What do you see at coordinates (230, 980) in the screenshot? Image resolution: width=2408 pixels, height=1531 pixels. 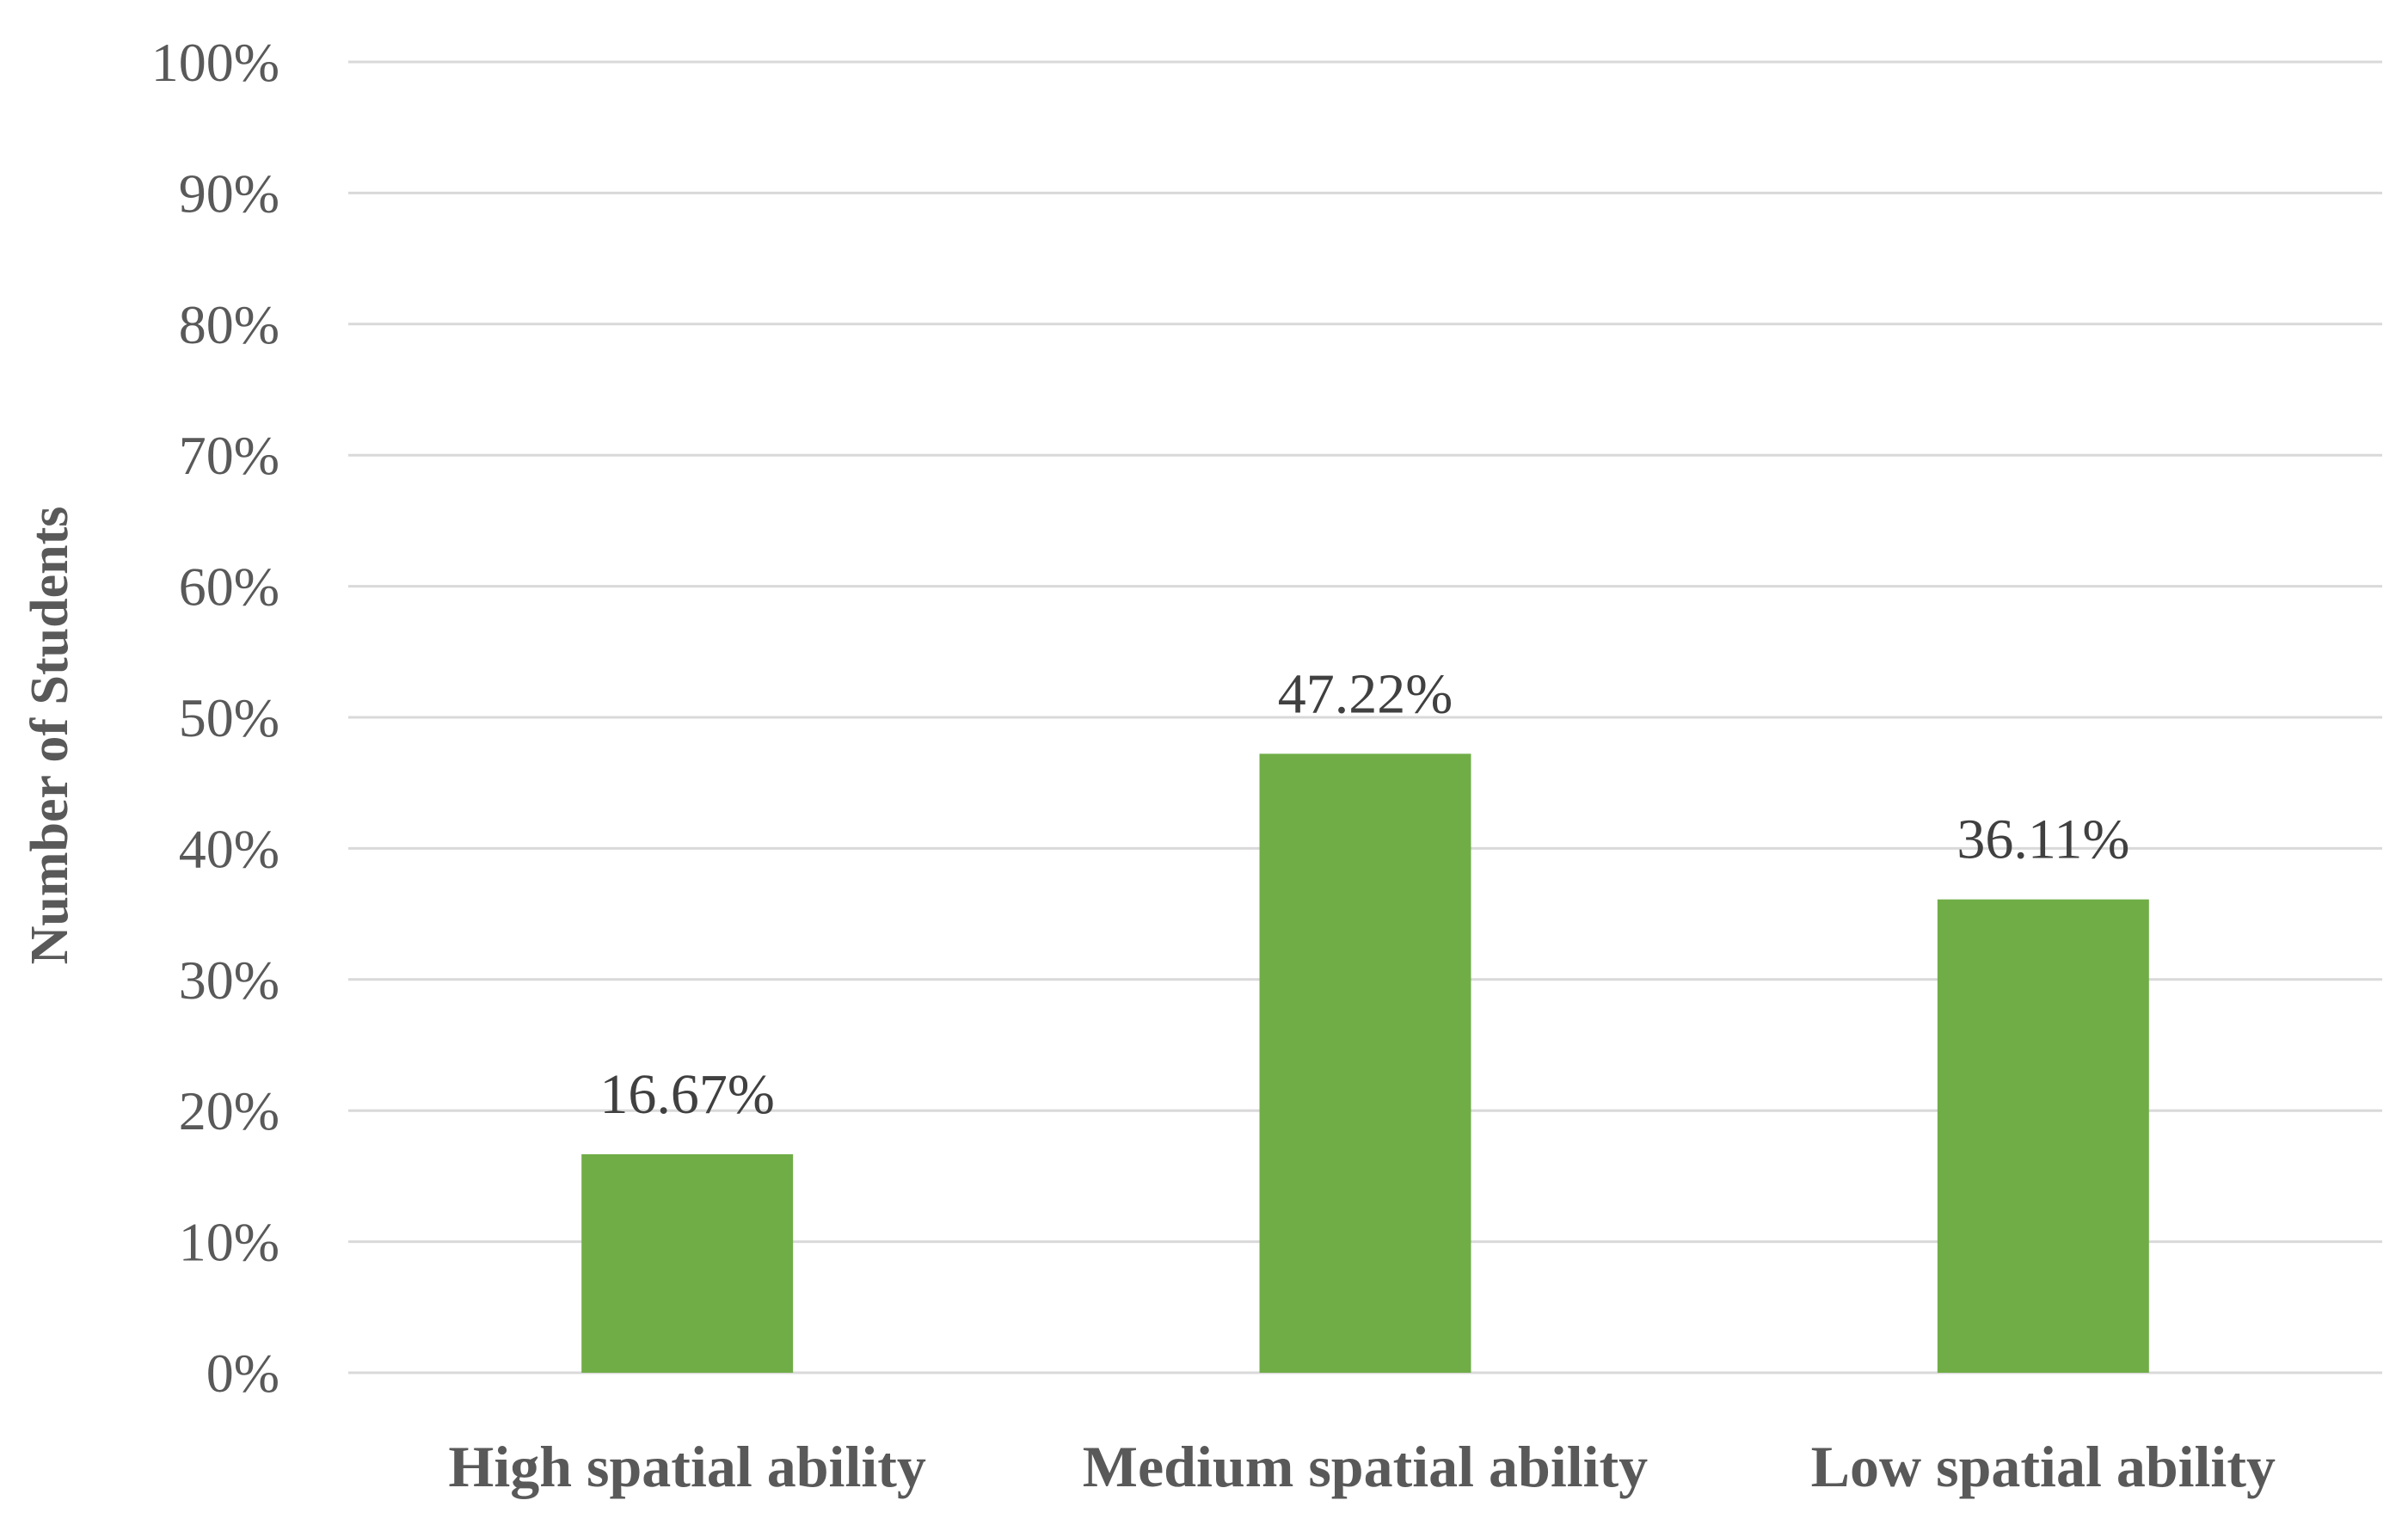 I see `y-tick-label: 30%` at bounding box center [230, 980].